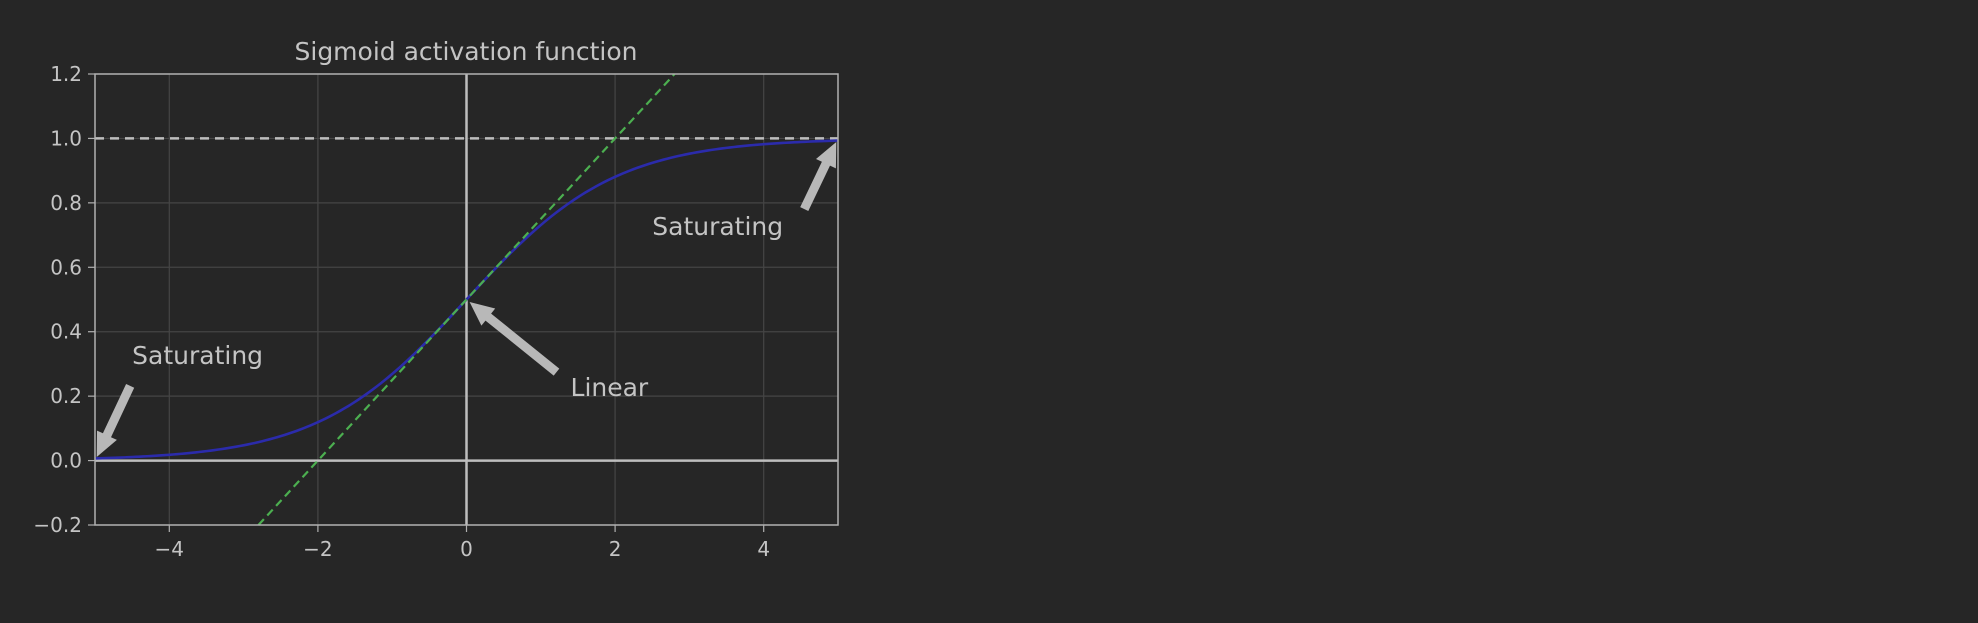 The image size is (1978, 623). I want to click on y-tick-label: 0.6, so click(66, 267).